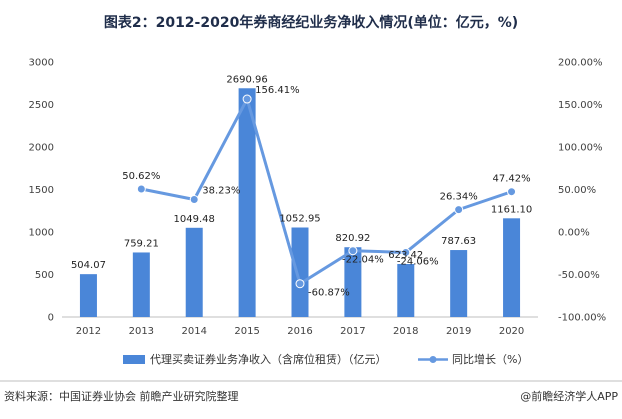  Describe the element at coordinates (329, 293) in the screenshot. I see `line-value-label: -60.87%` at that location.